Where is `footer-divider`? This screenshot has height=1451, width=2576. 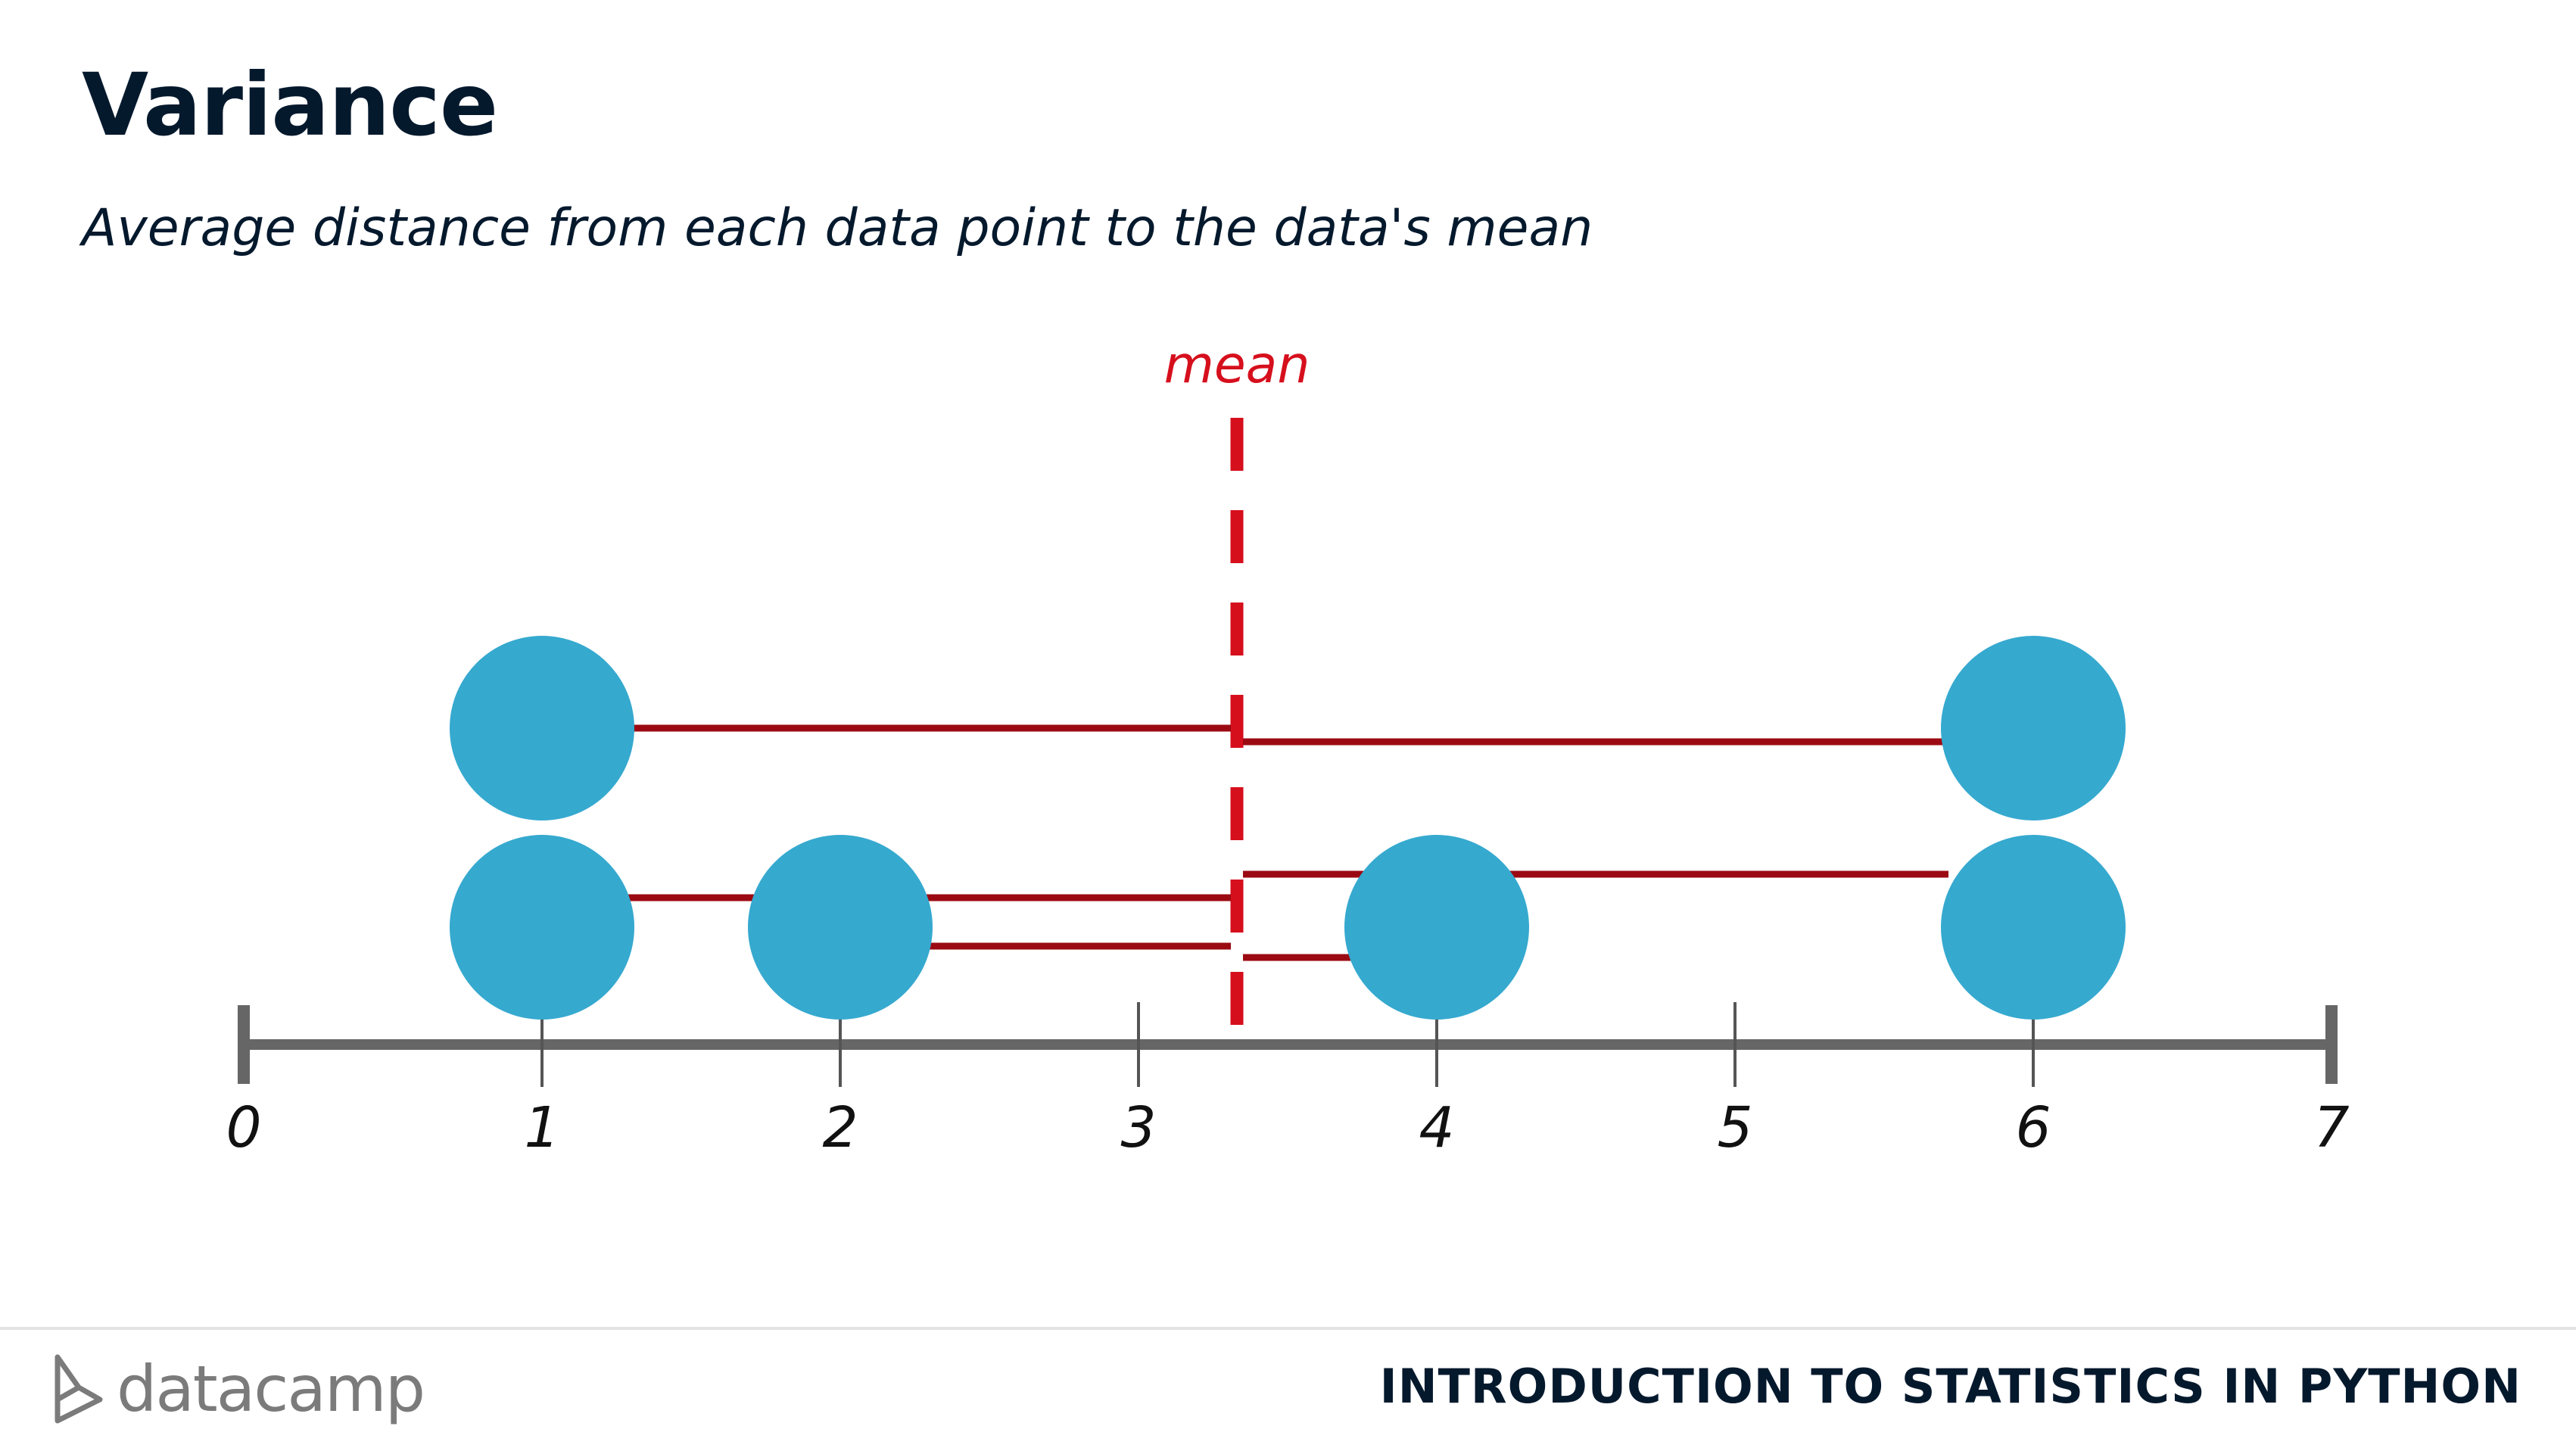 footer-divider is located at coordinates (1288, 1328).